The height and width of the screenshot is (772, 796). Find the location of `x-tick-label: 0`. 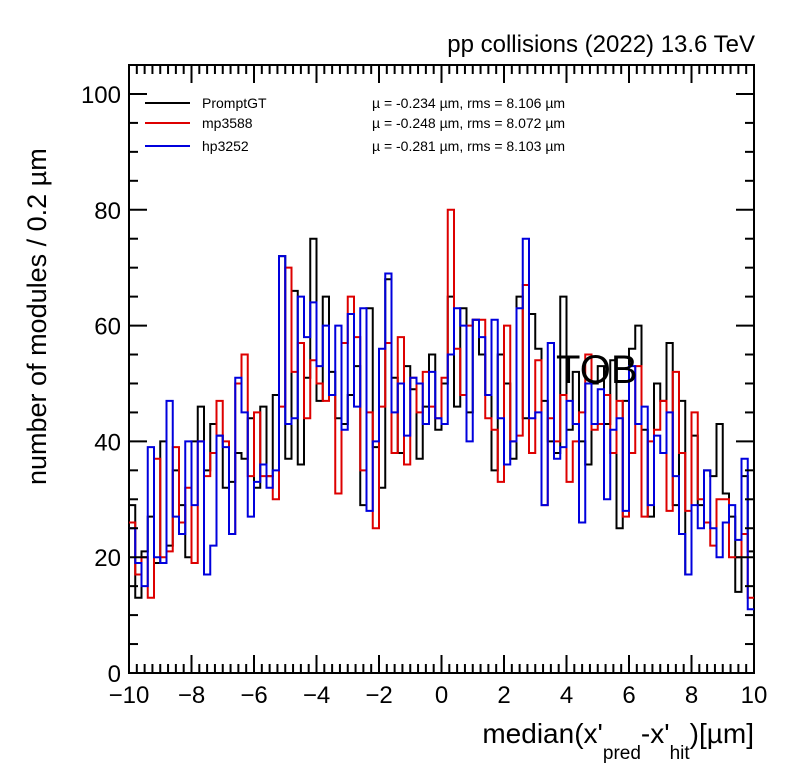

x-tick-label: 0 is located at coordinates (441, 695).